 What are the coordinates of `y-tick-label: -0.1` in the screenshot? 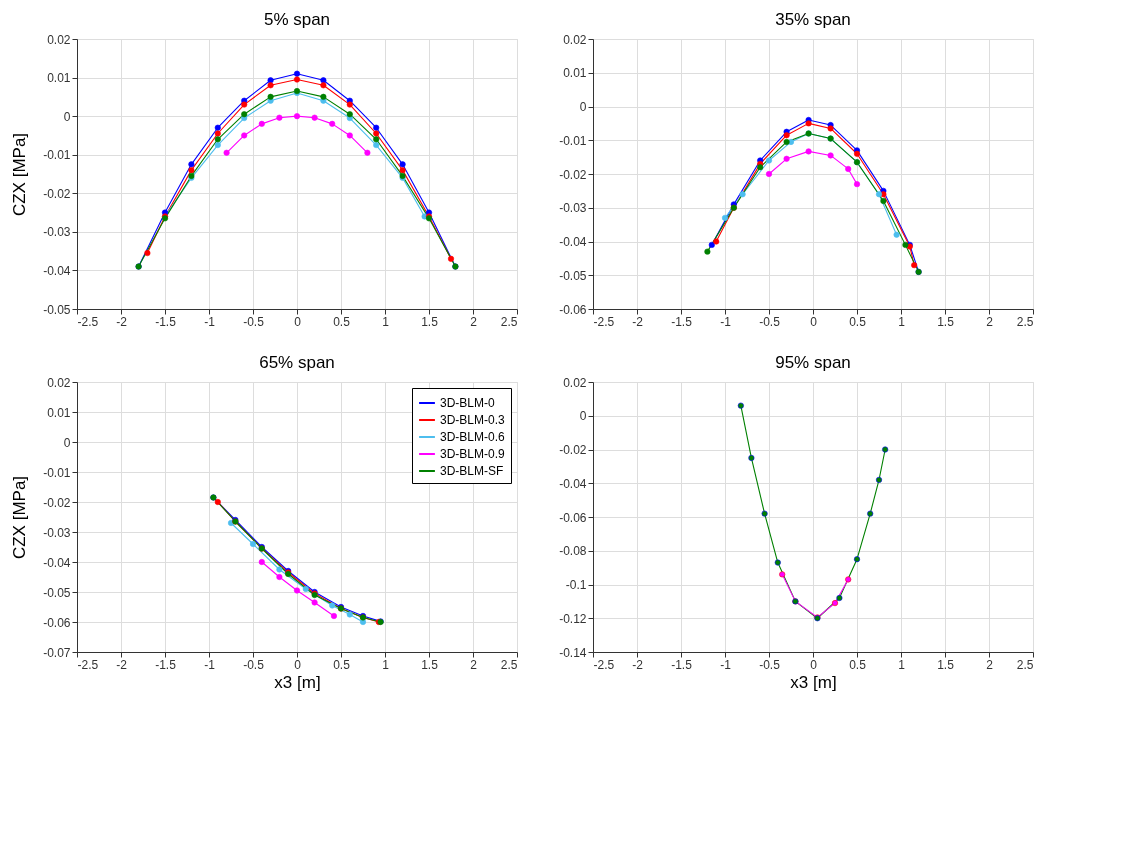 It's located at (576, 585).